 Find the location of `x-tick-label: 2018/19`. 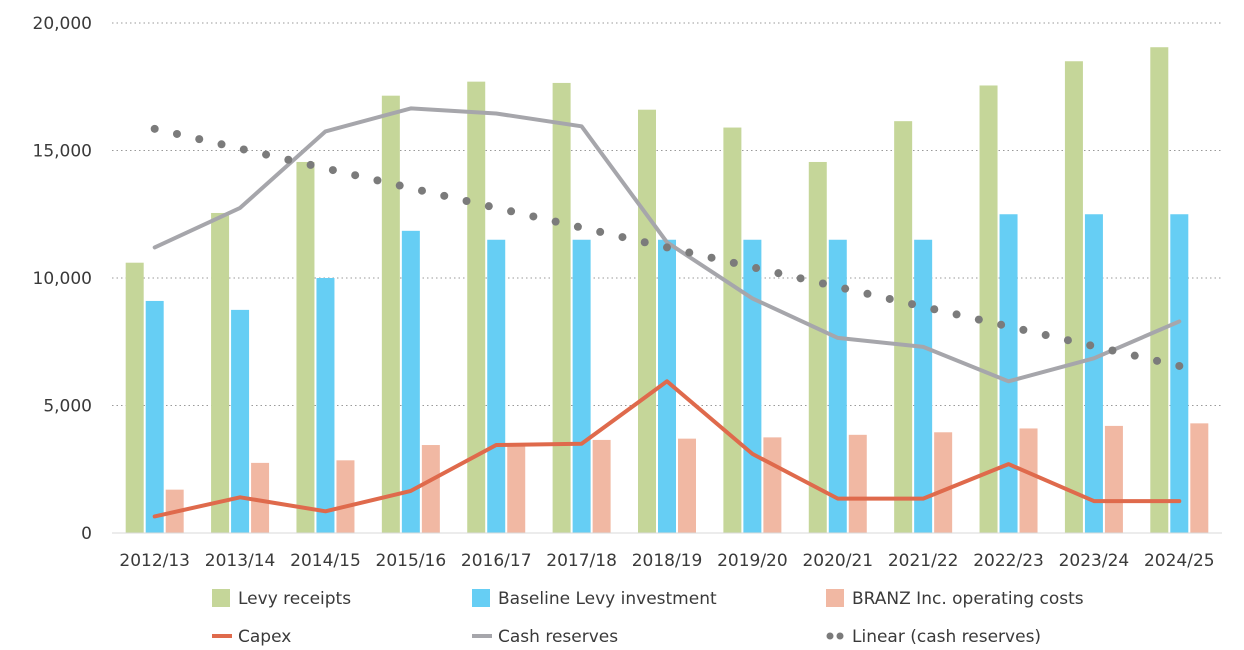

x-tick-label: 2018/19 is located at coordinates (667, 561).